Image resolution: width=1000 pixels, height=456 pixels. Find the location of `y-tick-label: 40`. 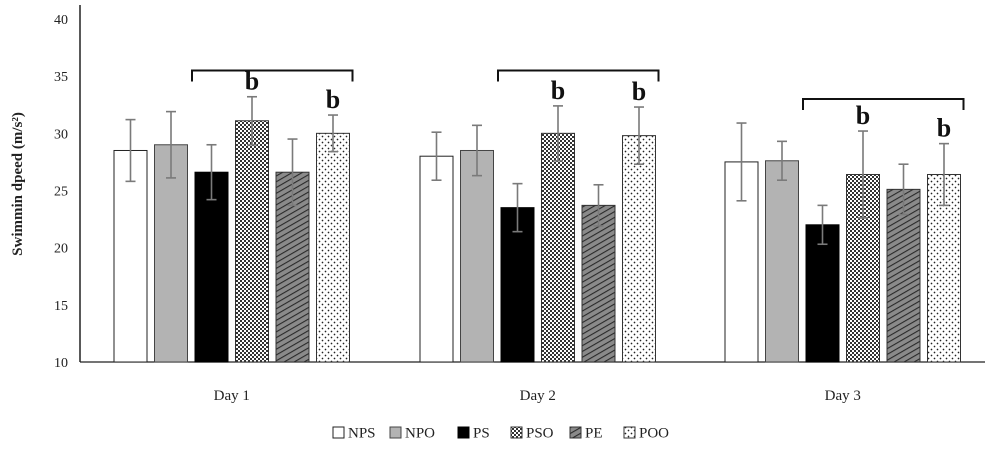

y-tick-label: 40 is located at coordinates (61, 20).